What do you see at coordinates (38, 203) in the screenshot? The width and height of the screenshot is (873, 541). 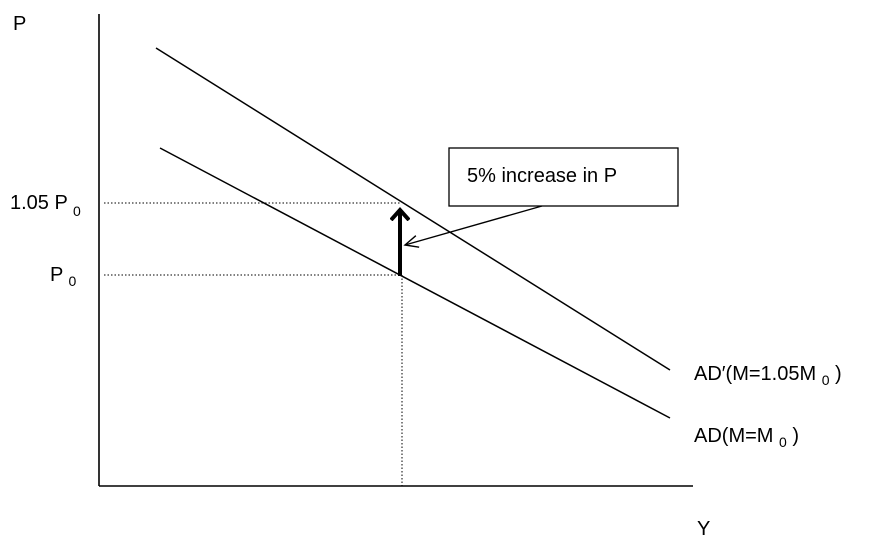 I see `high-price-main: 1.05 P` at bounding box center [38, 203].